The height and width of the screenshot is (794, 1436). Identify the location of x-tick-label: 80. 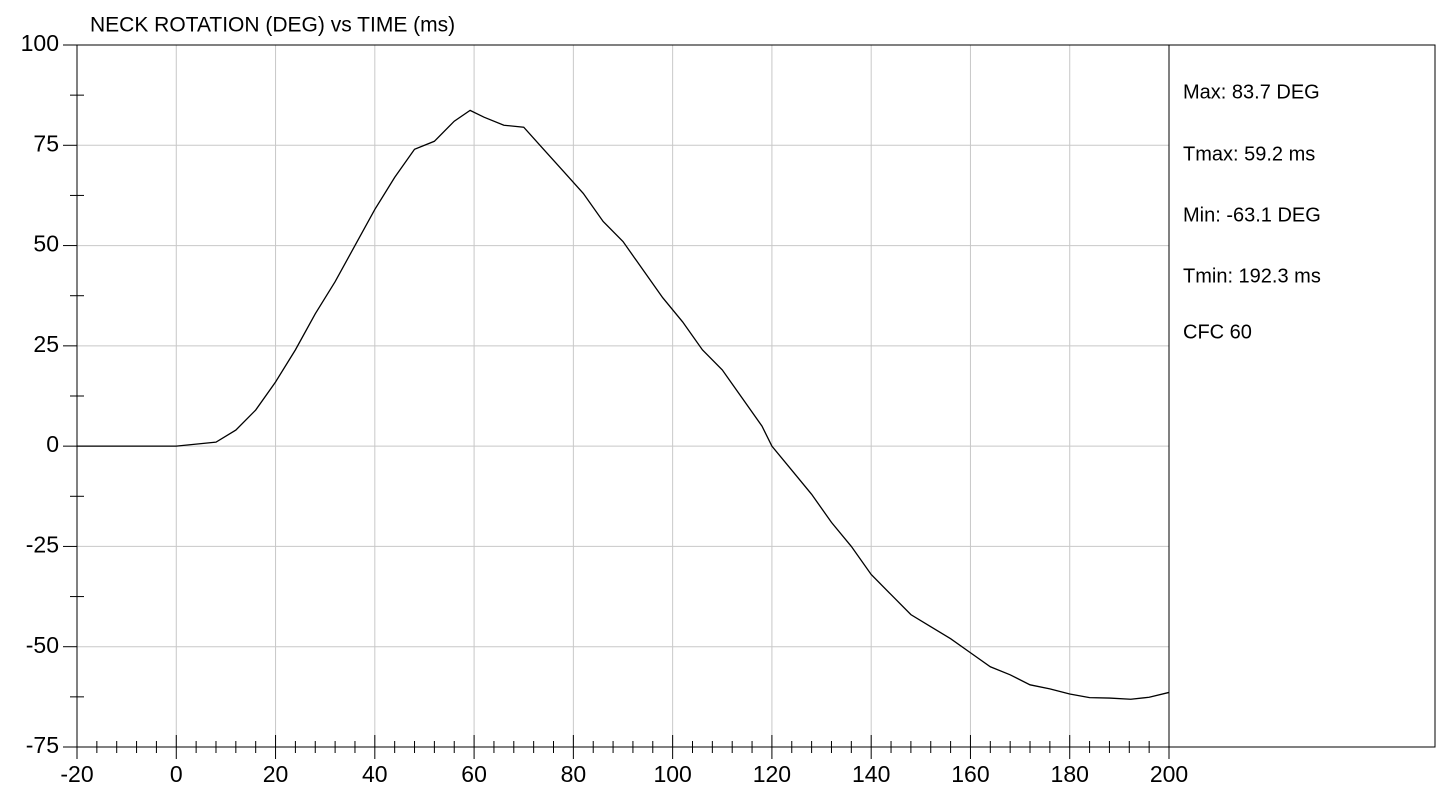
(574, 774).